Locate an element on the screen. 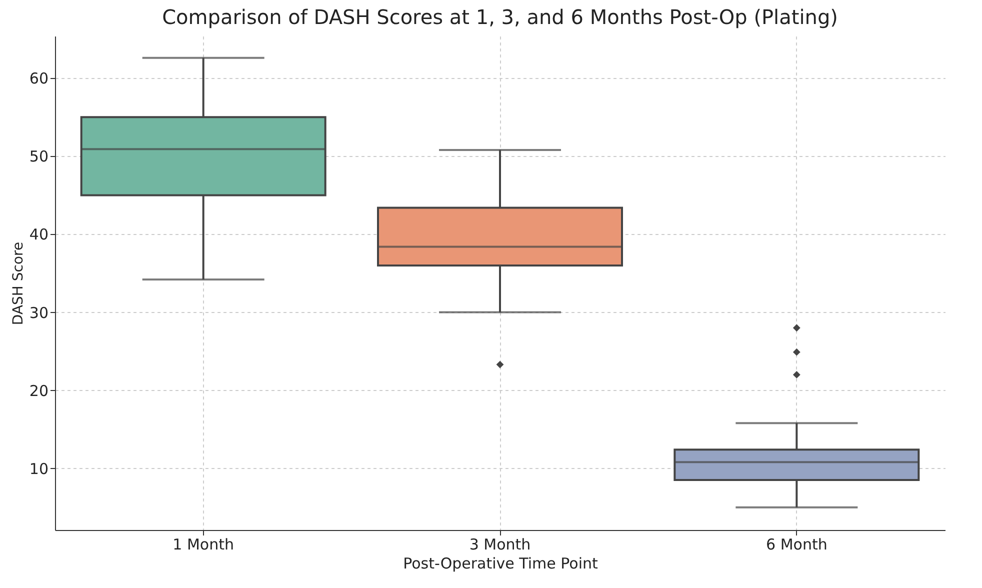  y-axis-title: DASH Score is located at coordinates (18, 284).